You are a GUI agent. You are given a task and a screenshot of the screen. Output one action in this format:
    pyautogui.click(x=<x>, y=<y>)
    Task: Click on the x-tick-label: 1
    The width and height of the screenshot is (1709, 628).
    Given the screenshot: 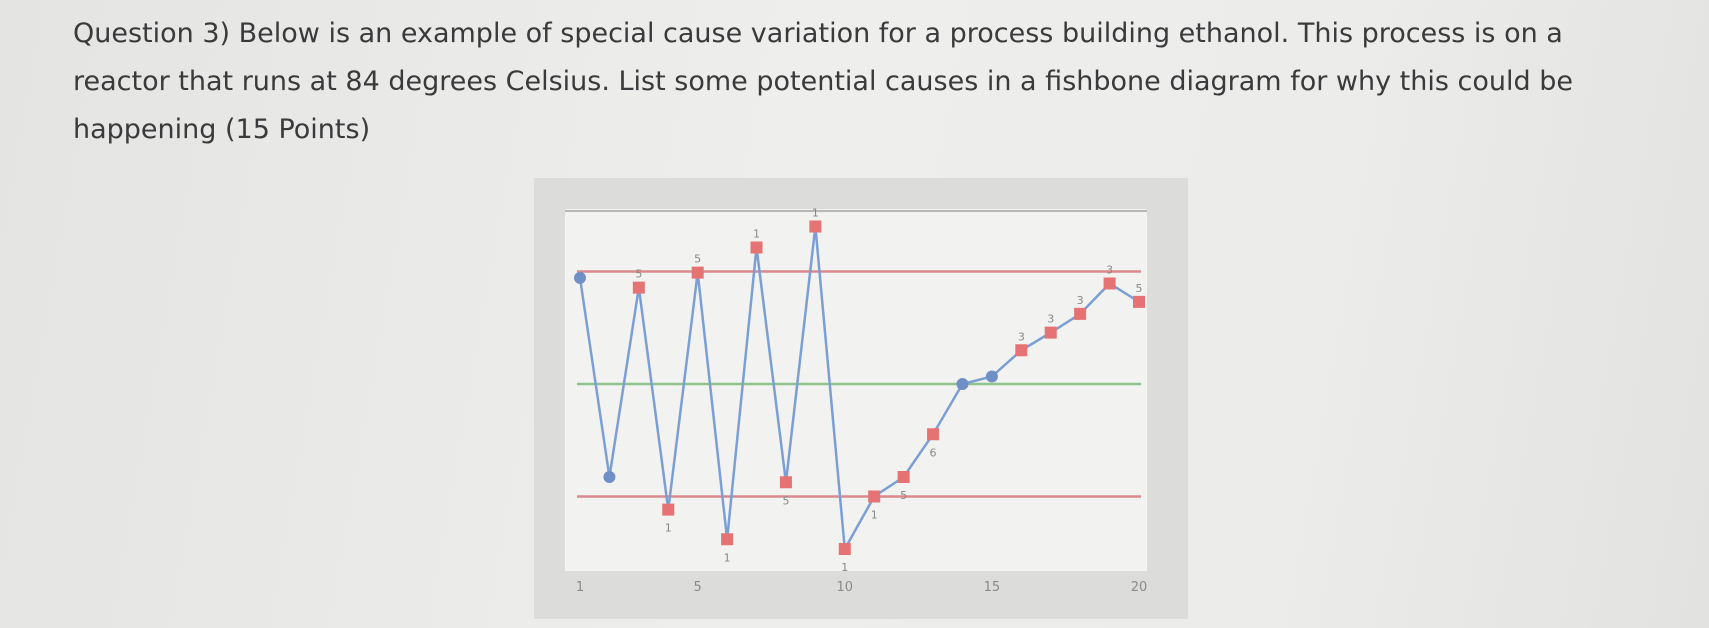 What is the action you would take?
    pyautogui.click(x=580, y=587)
    